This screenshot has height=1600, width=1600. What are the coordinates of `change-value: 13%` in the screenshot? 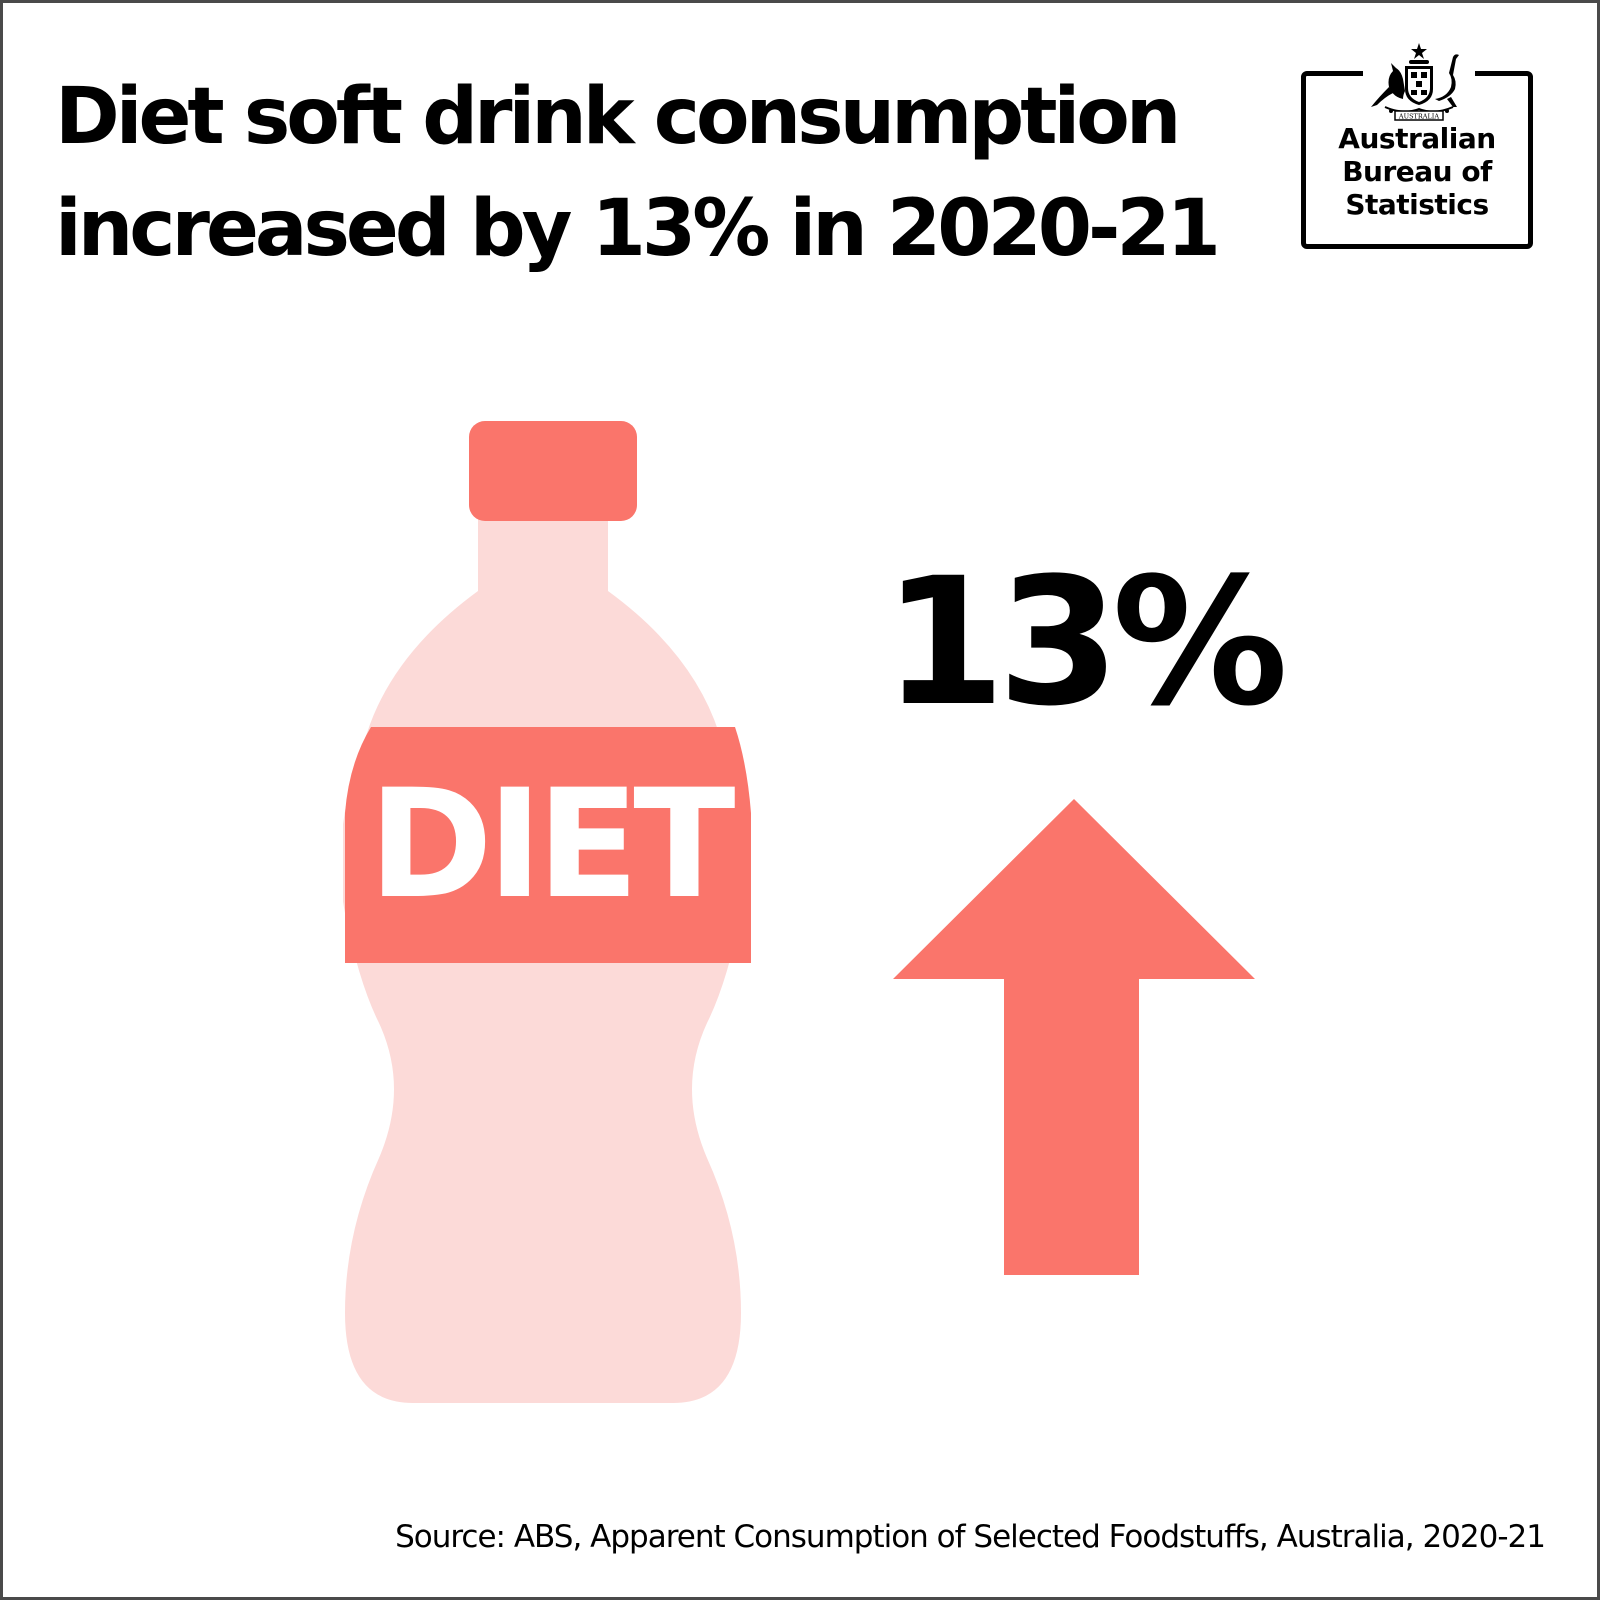 It's located at (1085, 642).